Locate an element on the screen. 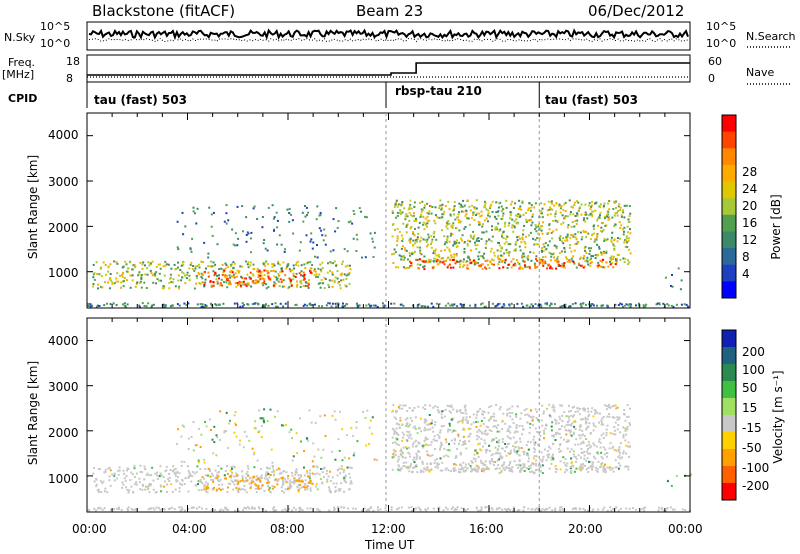 The height and width of the screenshot is (554, 800). nsearch-series is located at coordinates (388, 40).